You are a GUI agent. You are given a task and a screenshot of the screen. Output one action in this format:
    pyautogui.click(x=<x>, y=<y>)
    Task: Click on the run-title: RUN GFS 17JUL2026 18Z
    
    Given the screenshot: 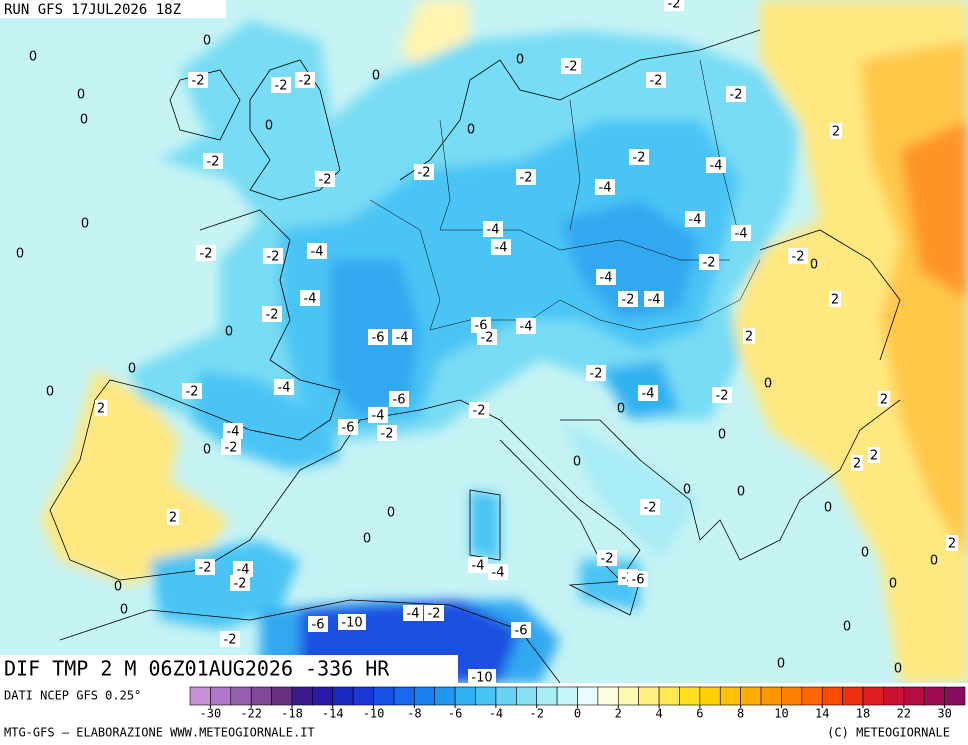 What is the action you would take?
    pyautogui.click(x=92, y=10)
    